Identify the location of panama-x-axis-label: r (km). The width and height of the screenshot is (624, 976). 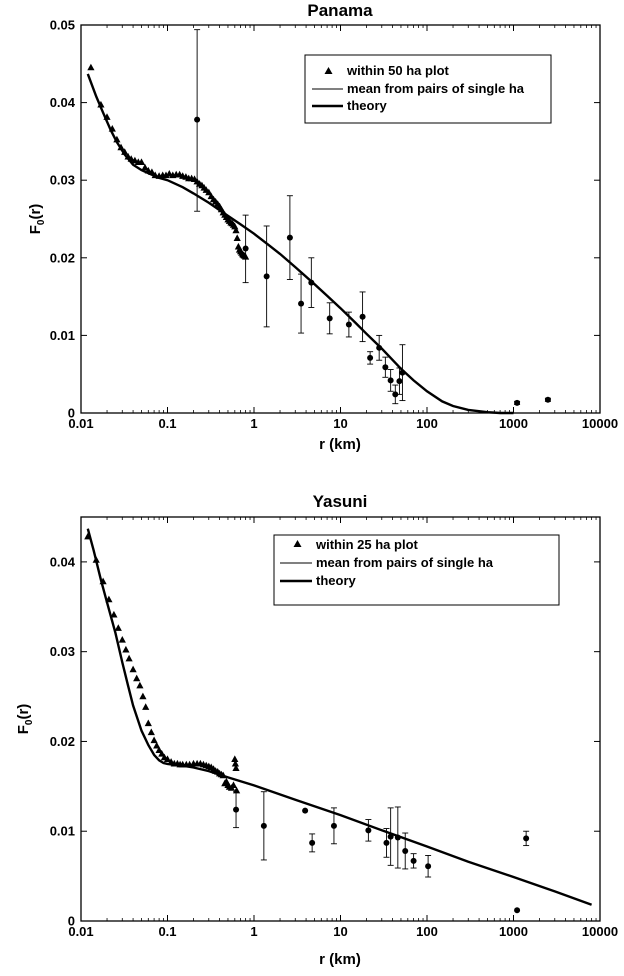
(340, 444).